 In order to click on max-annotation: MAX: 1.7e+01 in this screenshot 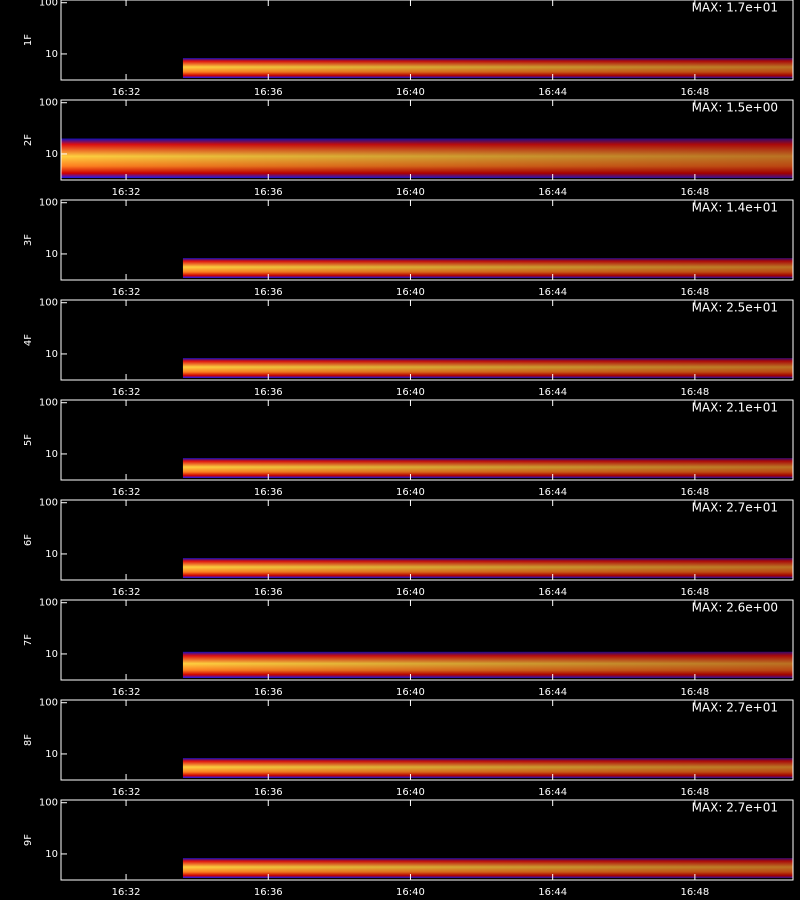, I will do `click(735, 8)`.